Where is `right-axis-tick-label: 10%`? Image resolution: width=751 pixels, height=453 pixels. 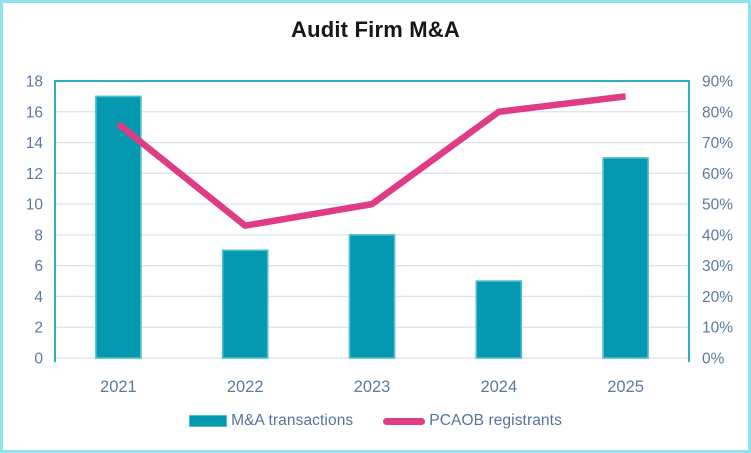
right-axis-tick-label: 10% is located at coordinates (717, 328).